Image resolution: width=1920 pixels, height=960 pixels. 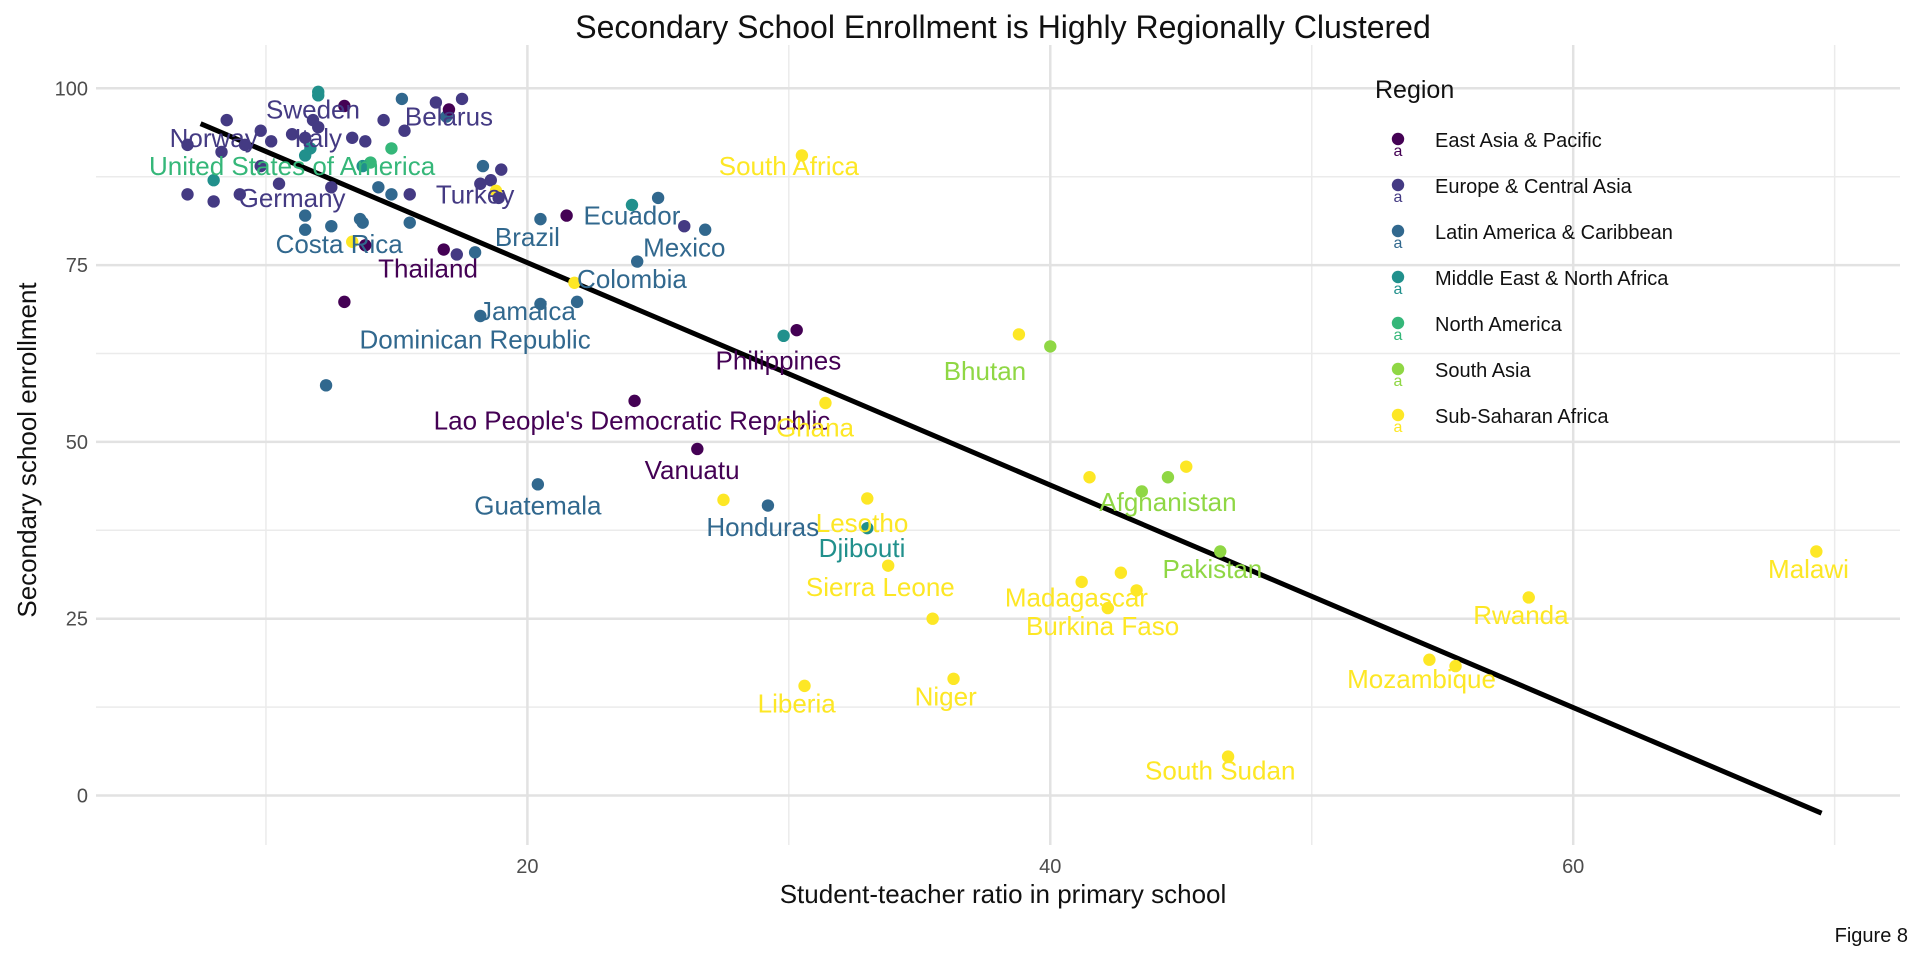 What do you see at coordinates (82, 796) in the screenshot?
I see `y-tick-label: 0` at bounding box center [82, 796].